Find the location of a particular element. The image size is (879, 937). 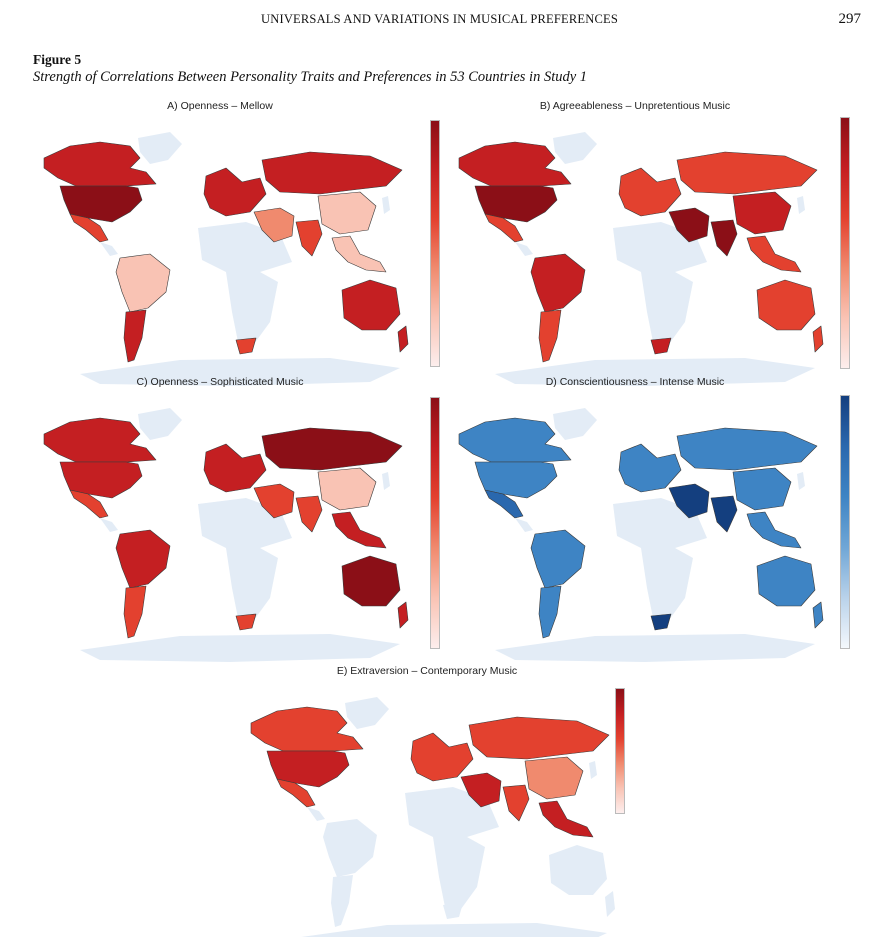

world-map-c is located at coordinates (226, 535).